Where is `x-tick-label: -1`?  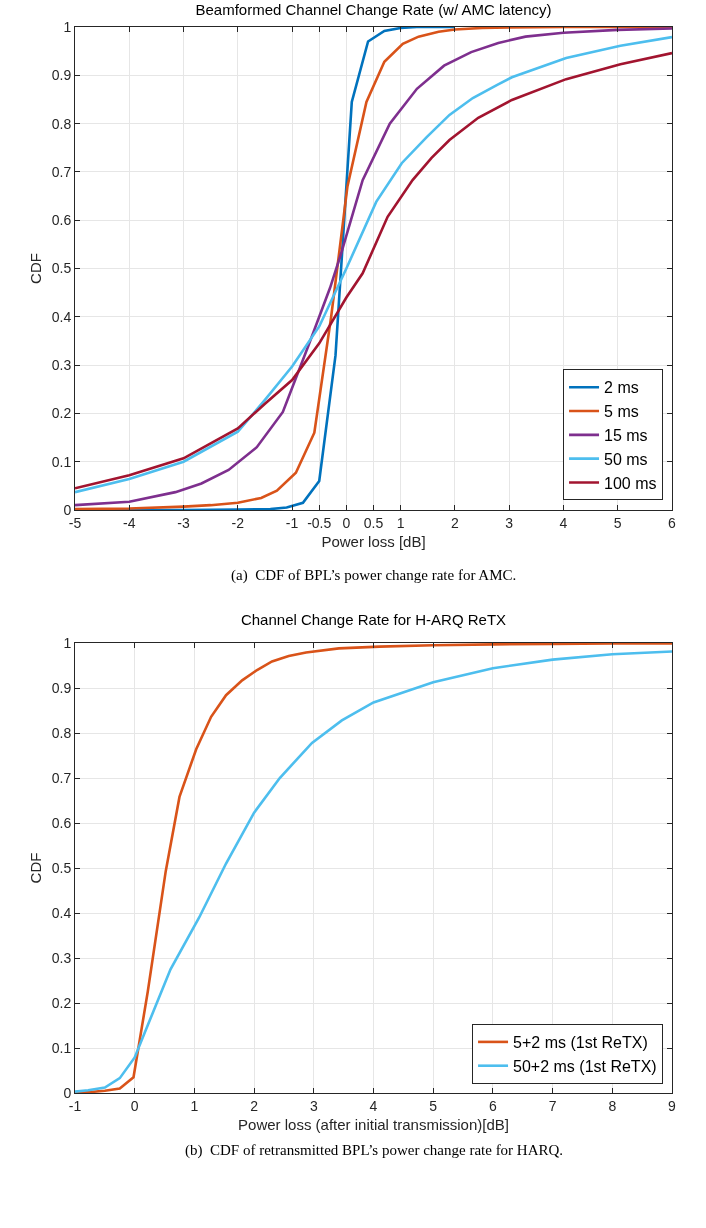 x-tick-label: -1 is located at coordinates (292, 522).